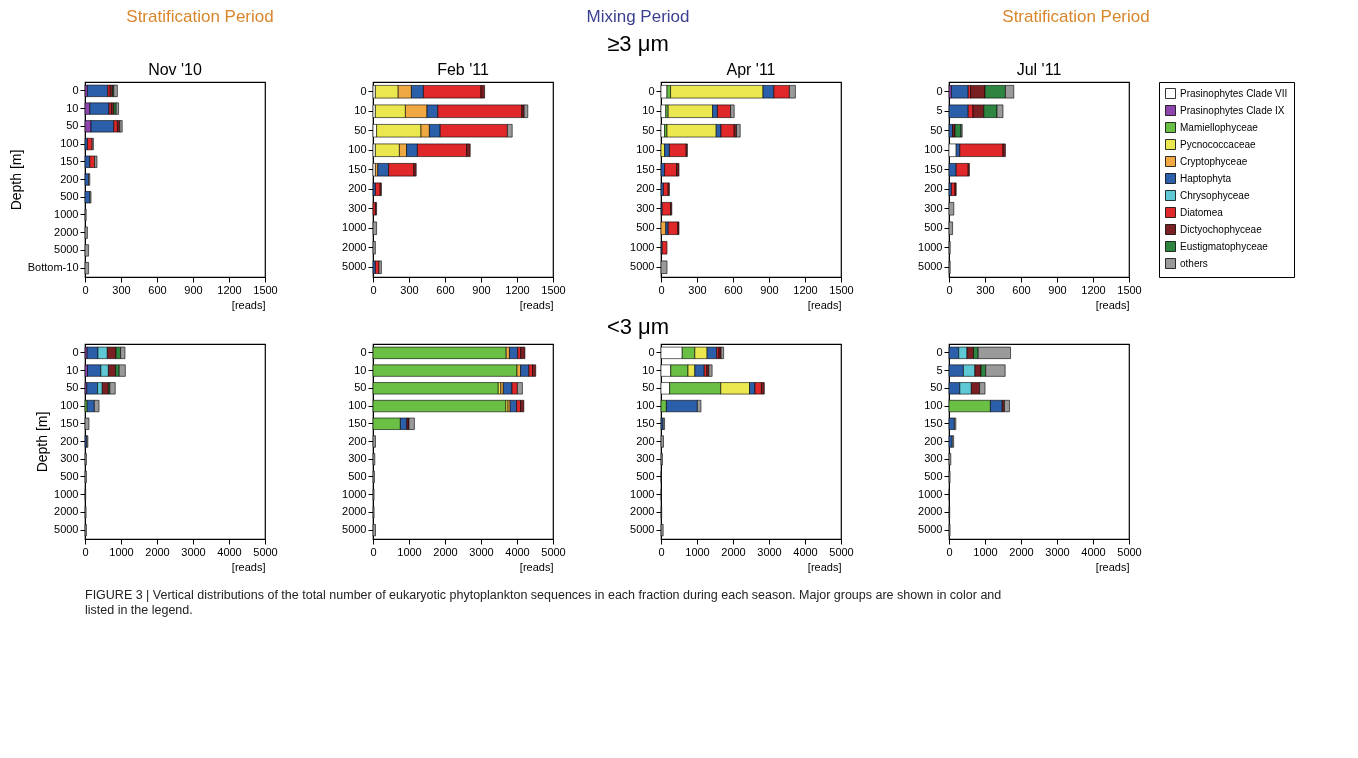  Describe the element at coordinates (733, 289) in the screenshot. I see `x-tick-label: 600` at that location.